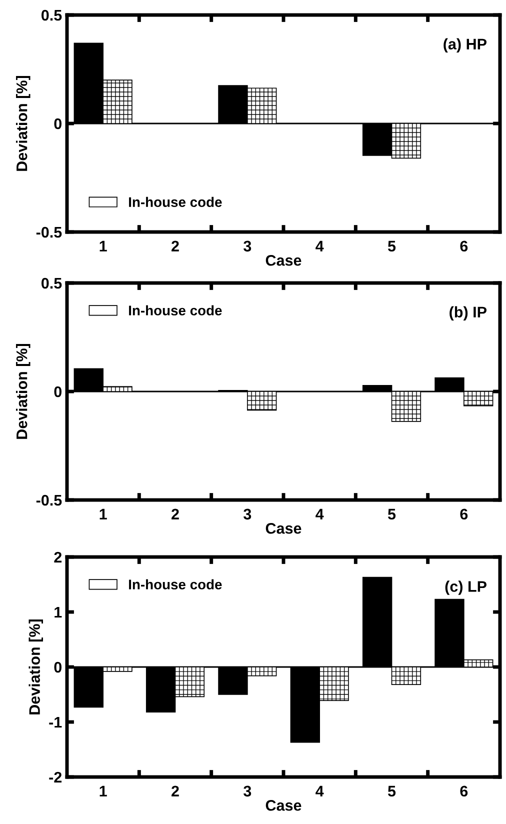 The image size is (506, 824). What do you see at coordinates (58, 557) in the screenshot?
I see `y-tick-label: 2` at bounding box center [58, 557].